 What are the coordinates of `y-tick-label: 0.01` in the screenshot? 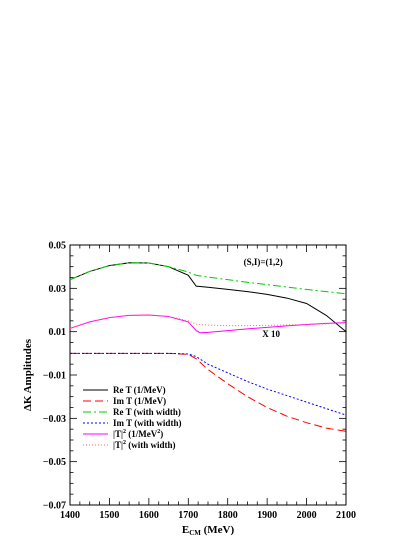 It's located at (58, 332).